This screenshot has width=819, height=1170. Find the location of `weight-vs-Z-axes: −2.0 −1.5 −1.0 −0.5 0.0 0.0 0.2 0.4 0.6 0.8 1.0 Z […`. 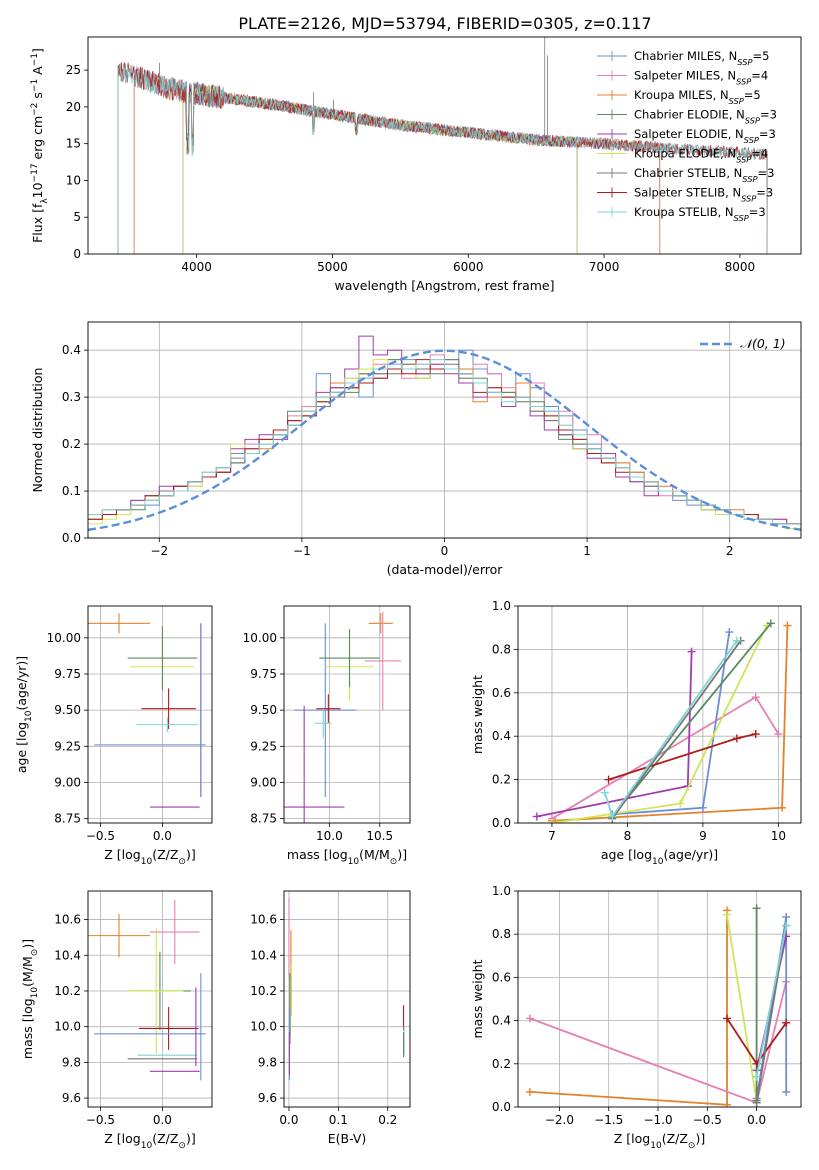

weight-vs-Z-axes: −2.0 −1.5 −1.0 −0.5 0.0 0.0 0.2 0.4 0.6 0.8 1.0 Z [… is located at coordinates (636, 1017).